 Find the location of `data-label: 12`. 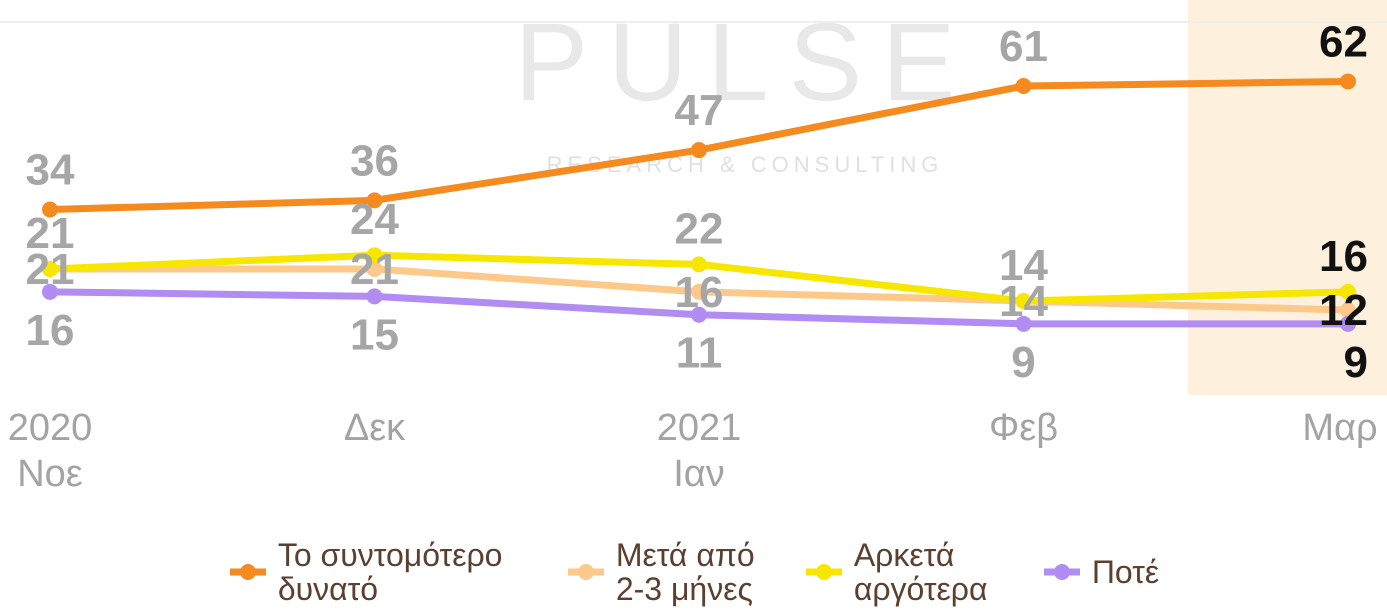

data-label: 12 is located at coordinates (1343, 310).